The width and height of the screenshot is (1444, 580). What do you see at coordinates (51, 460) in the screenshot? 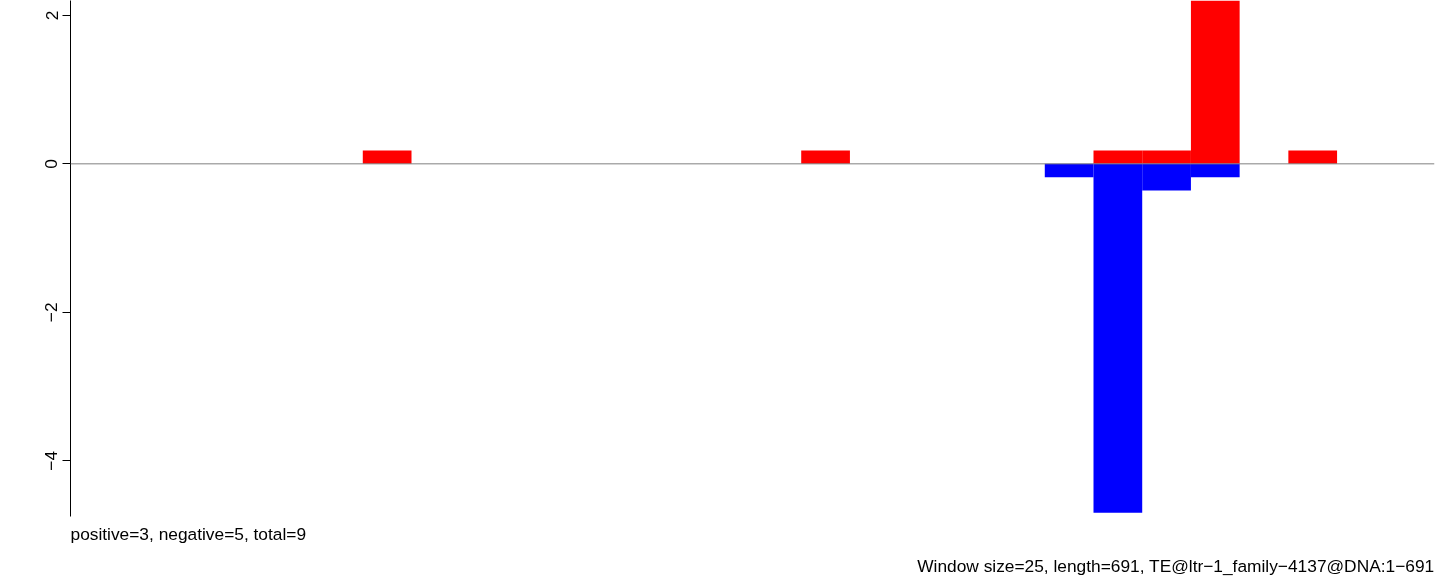
I see `y-tick-label: −4` at bounding box center [51, 460].